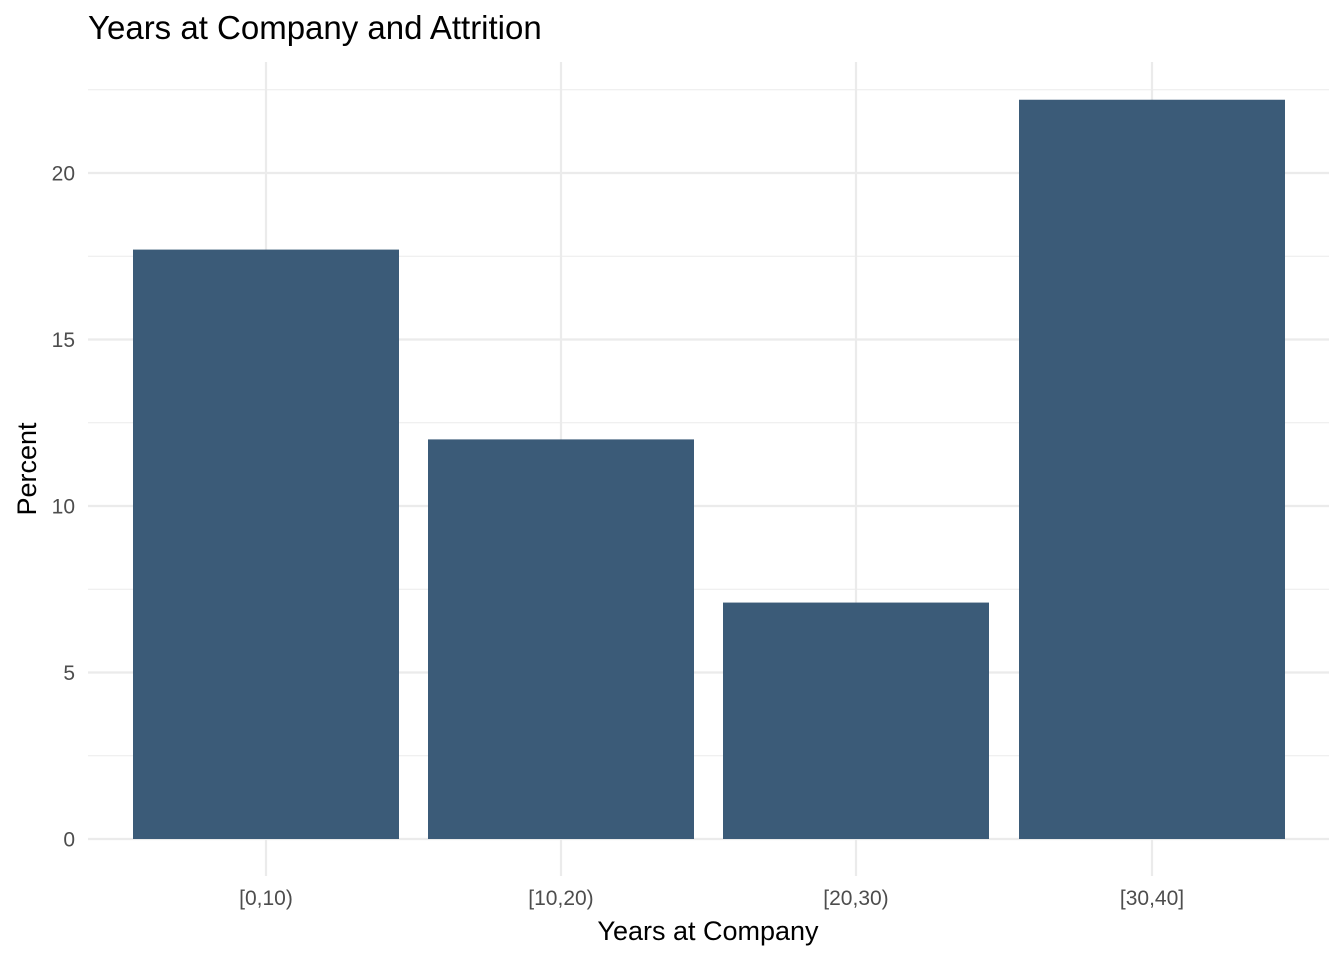 The width and height of the screenshot is (1344, 960). What do you see at coordinates (69, 840) in the screenshot?
I see `y-tick-label: 0` at bounding box center [69, 840].